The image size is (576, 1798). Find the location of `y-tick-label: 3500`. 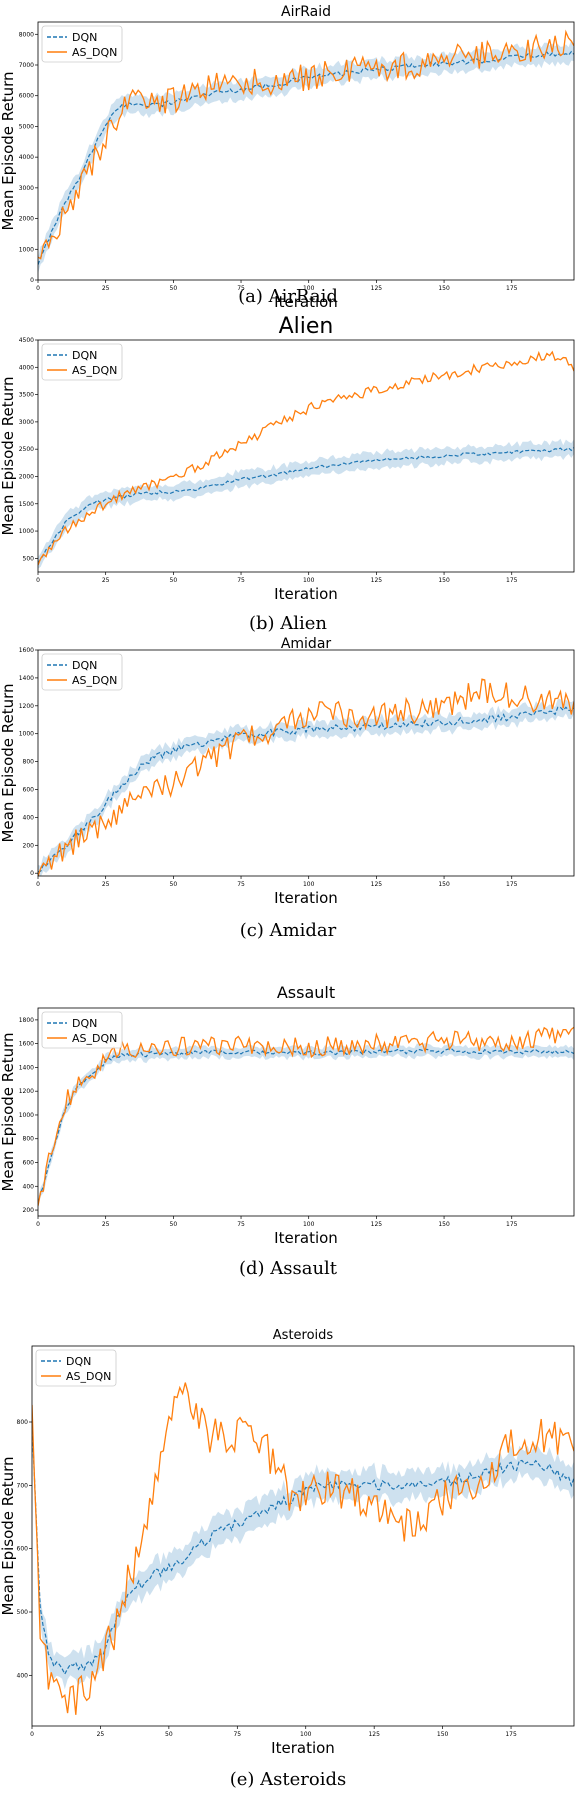

y-tick-label: 3500 is located at coordinates (26, 395).